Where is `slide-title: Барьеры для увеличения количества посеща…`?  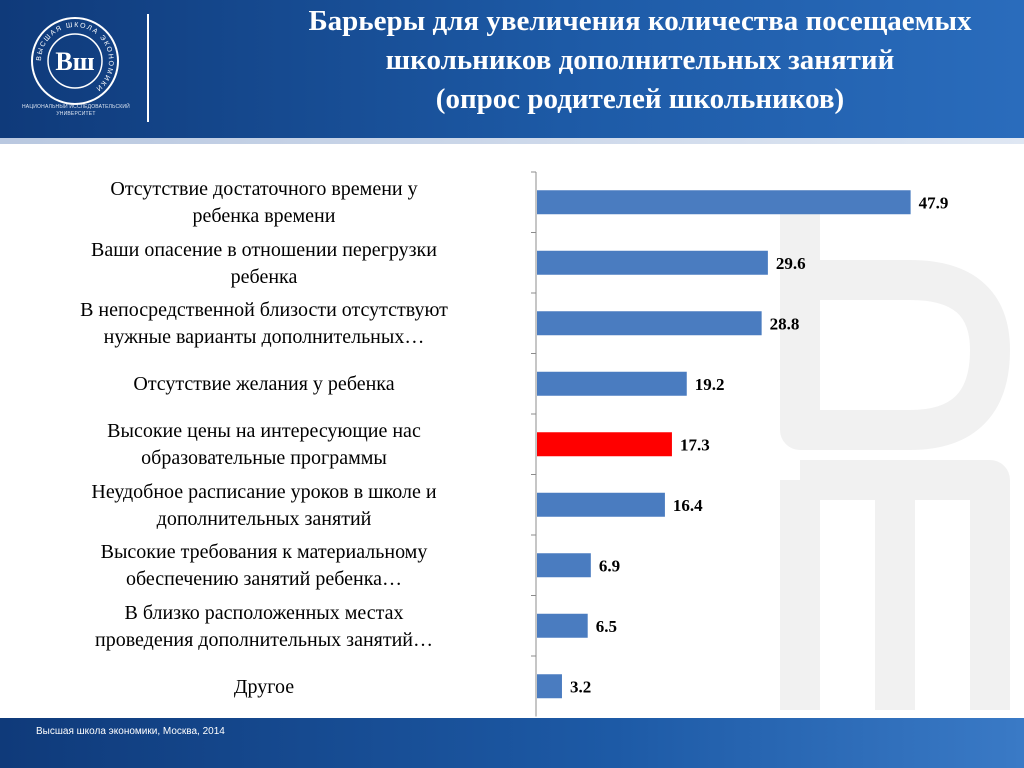
slide-title: Барьеры для увеличения количества посеща… is located at coordinates (612, 60).